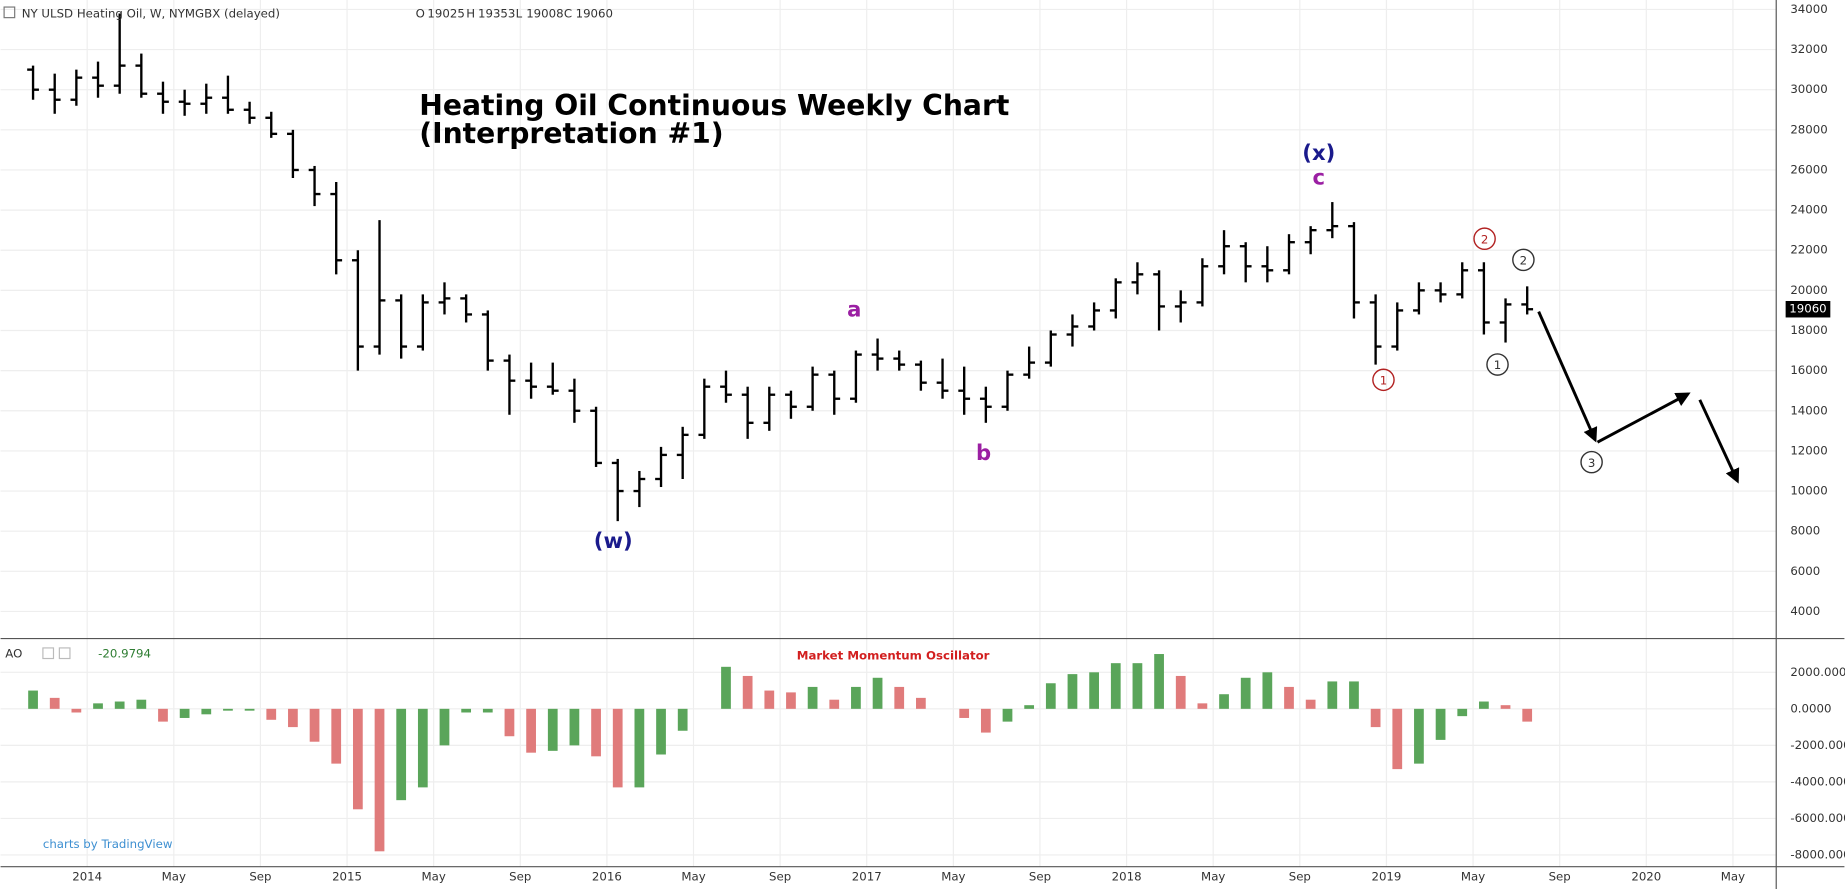  What do you see at coordinates (347, 877) in the screenshot?
I see `x-tick-label: 2015` at bounding box center [347, 877].